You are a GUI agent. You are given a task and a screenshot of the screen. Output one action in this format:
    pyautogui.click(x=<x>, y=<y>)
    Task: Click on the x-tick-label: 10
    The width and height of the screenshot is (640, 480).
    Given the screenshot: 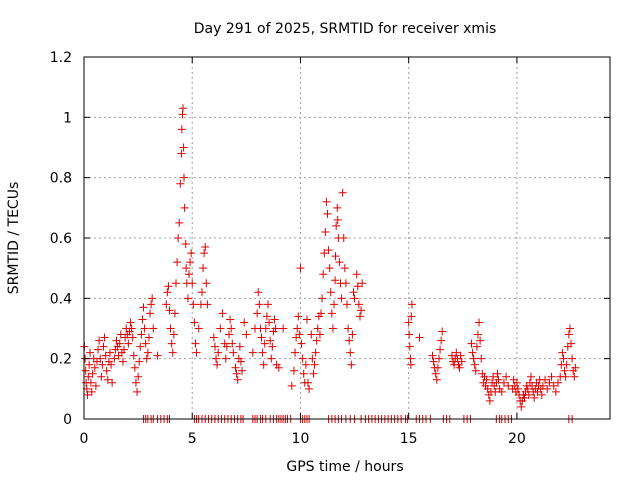 What is the action you would take?
    pyautogui.click(x=301, y=439)
    